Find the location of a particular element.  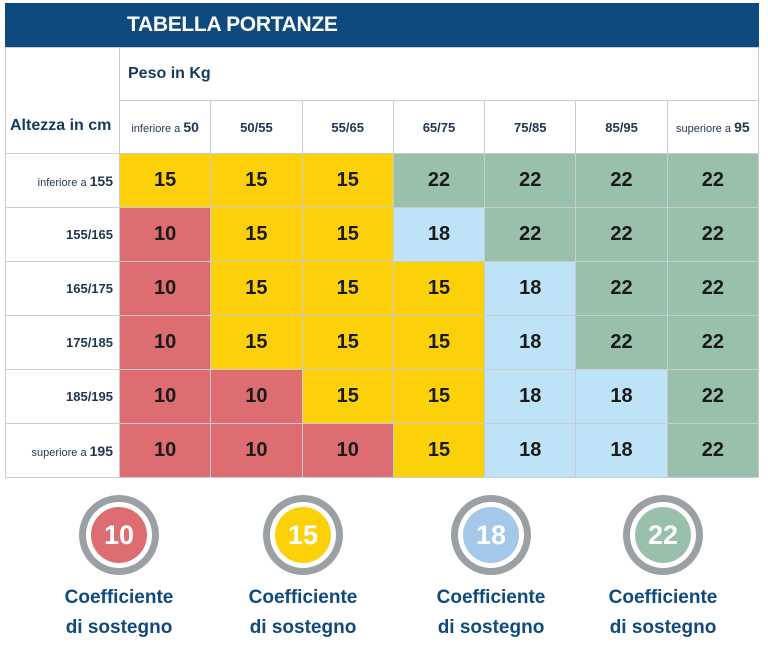

height-prefix: inferiore a is located at coordinates (63, 182).